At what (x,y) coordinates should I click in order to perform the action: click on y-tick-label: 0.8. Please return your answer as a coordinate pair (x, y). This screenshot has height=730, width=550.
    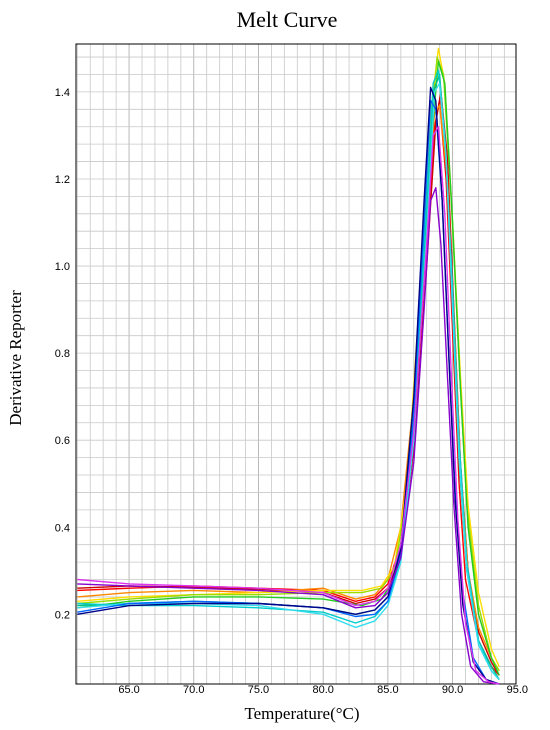
    Looking at the image, I should click on (62, 354).